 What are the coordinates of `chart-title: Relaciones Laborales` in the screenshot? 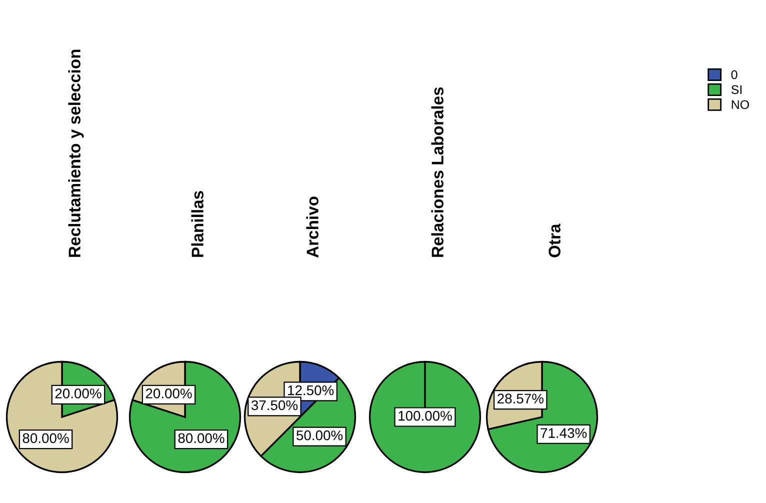 It's located at (437, 172).